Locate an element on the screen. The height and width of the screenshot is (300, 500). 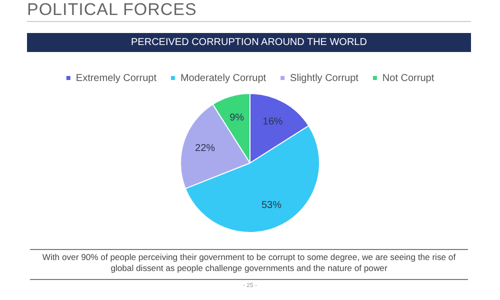
data-label: 16% is located at coordinates (272, 122).